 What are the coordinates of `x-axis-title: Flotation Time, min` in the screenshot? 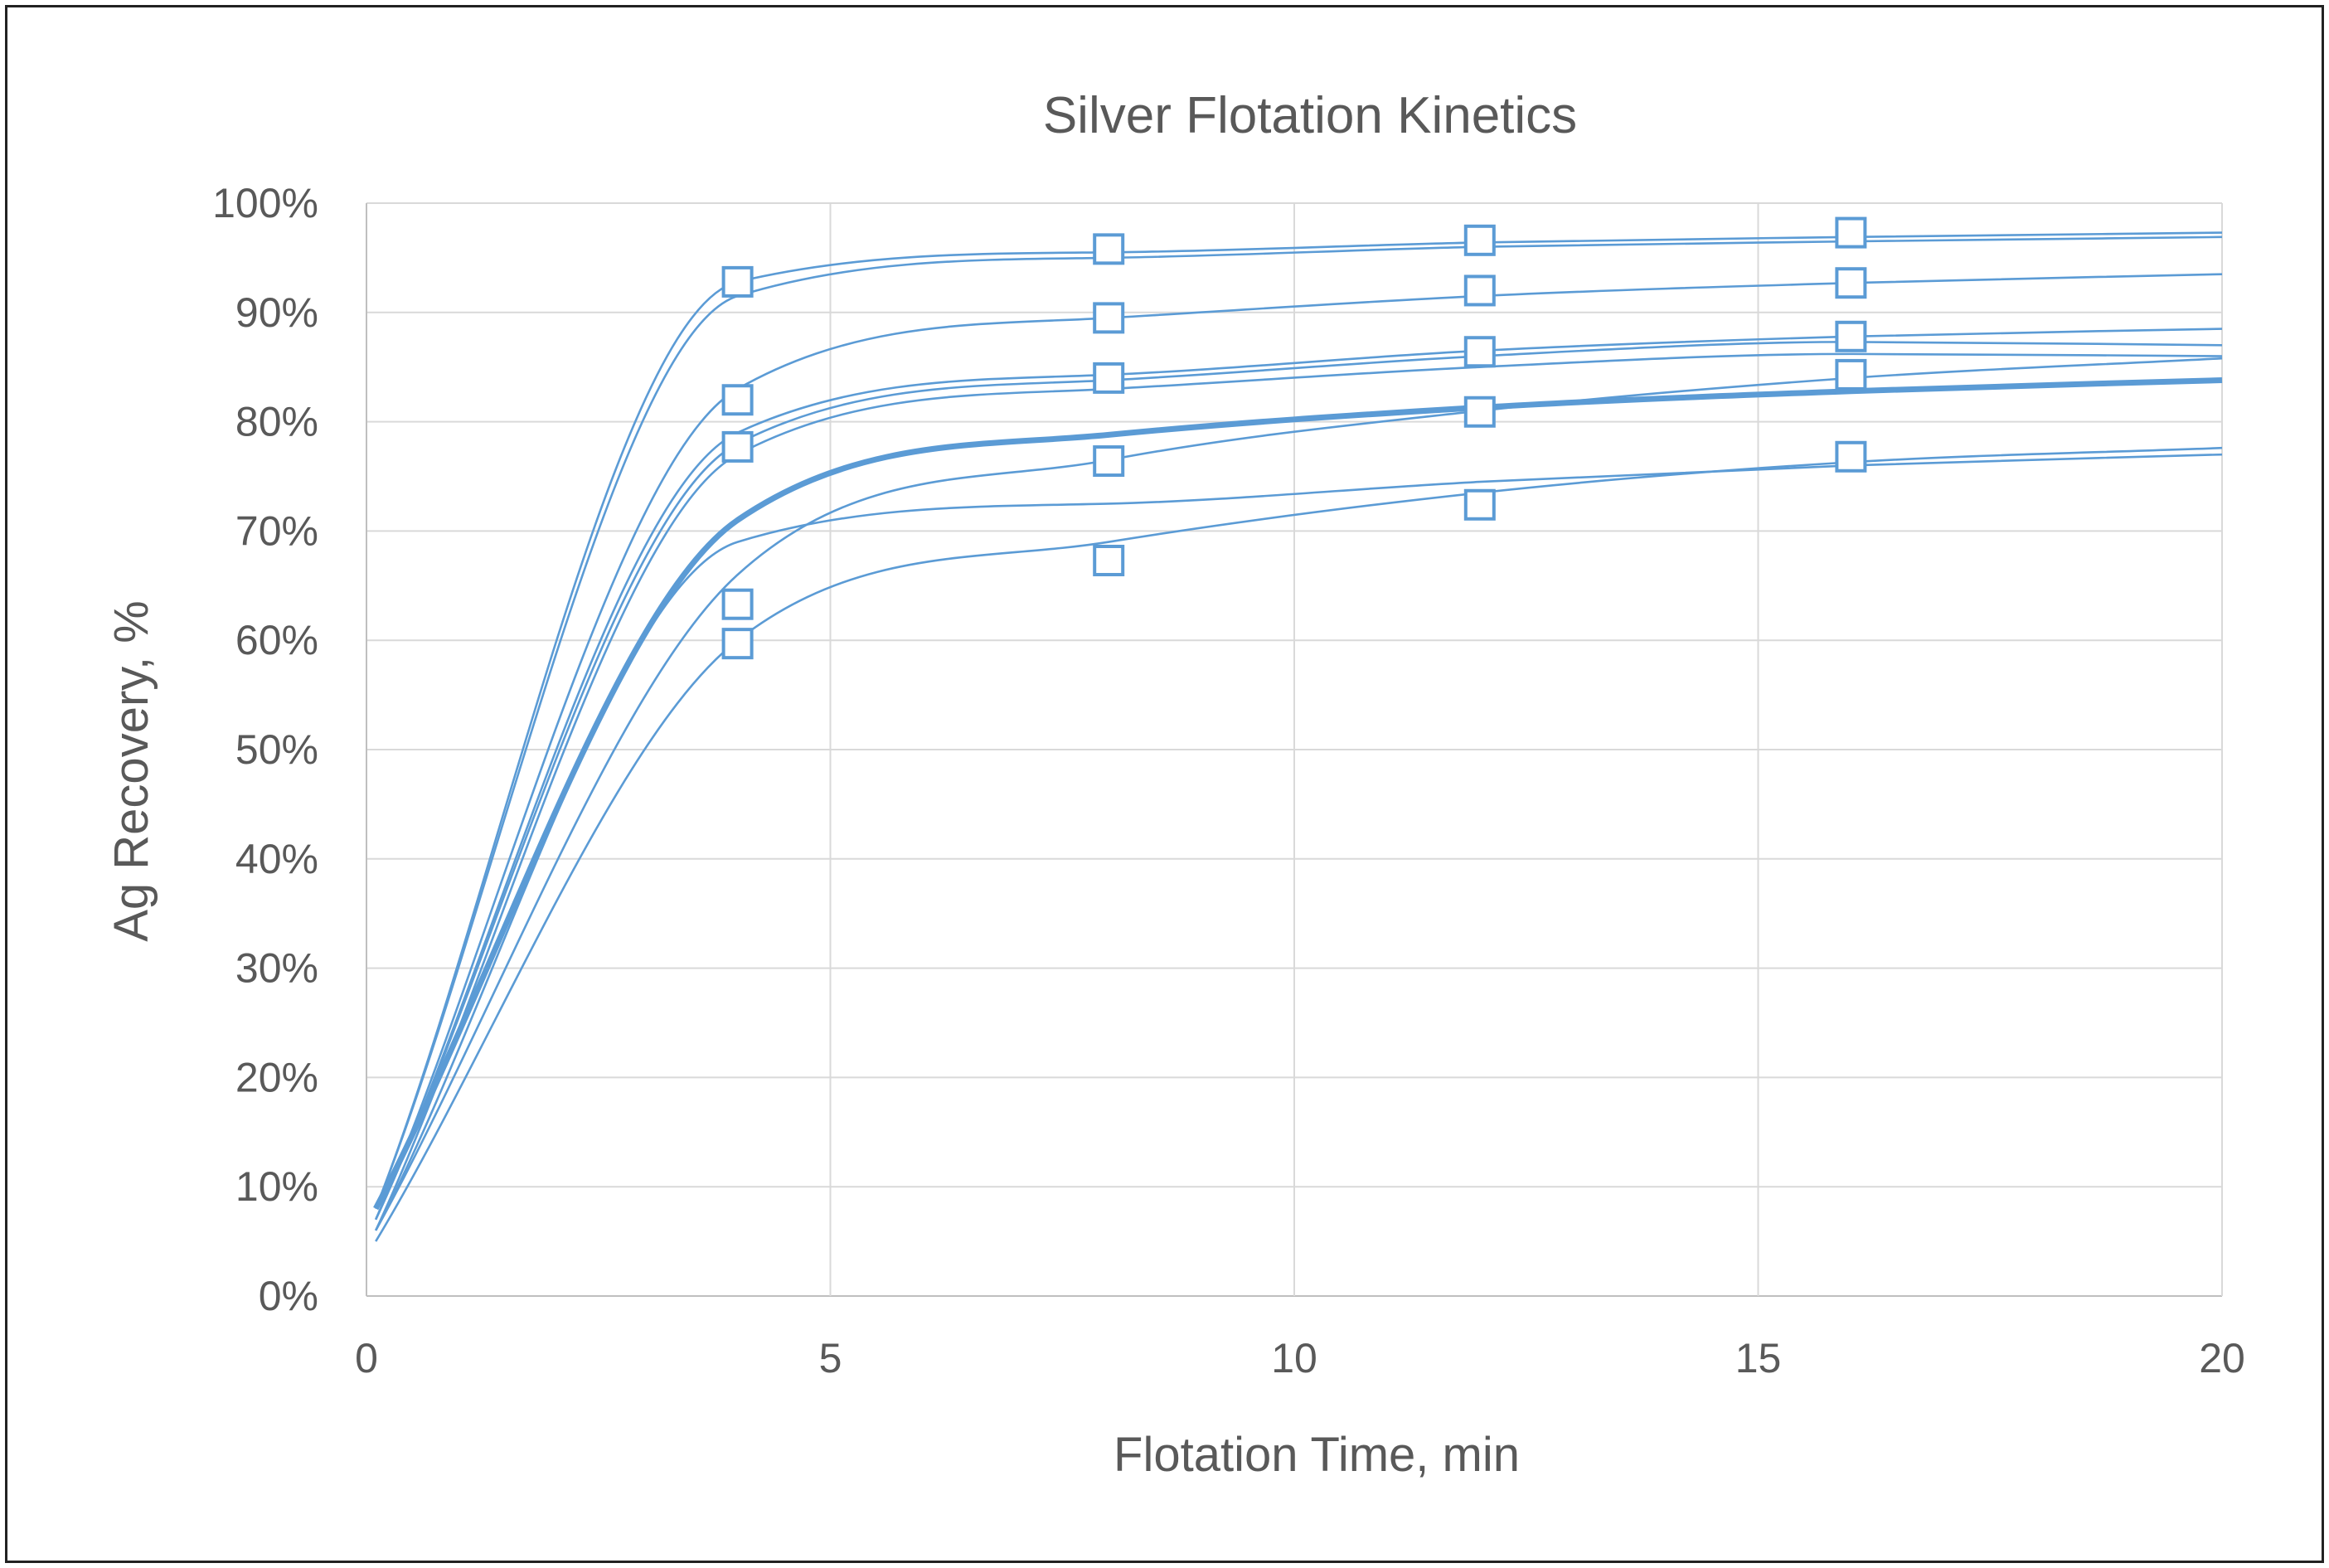 It's located at (1317, 1455).